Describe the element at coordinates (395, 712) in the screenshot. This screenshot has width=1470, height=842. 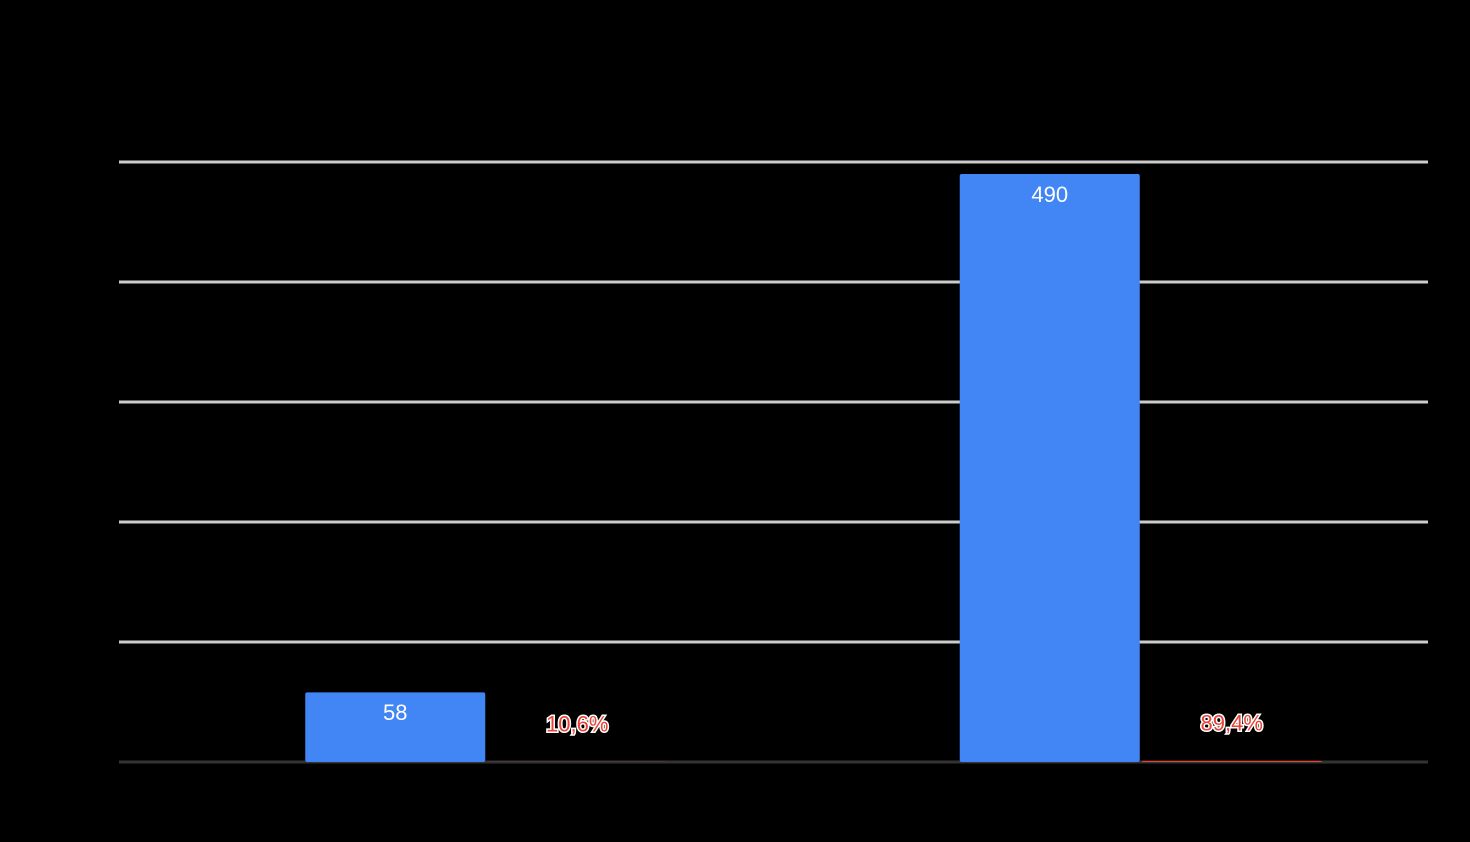
I see `data-label: 58` at that location.